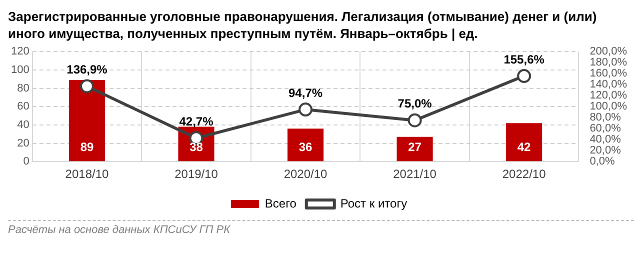  Describe the element at coordinates (609, 52) in the screenshot. I see `y2-tick-label: 200,0%` at that location.